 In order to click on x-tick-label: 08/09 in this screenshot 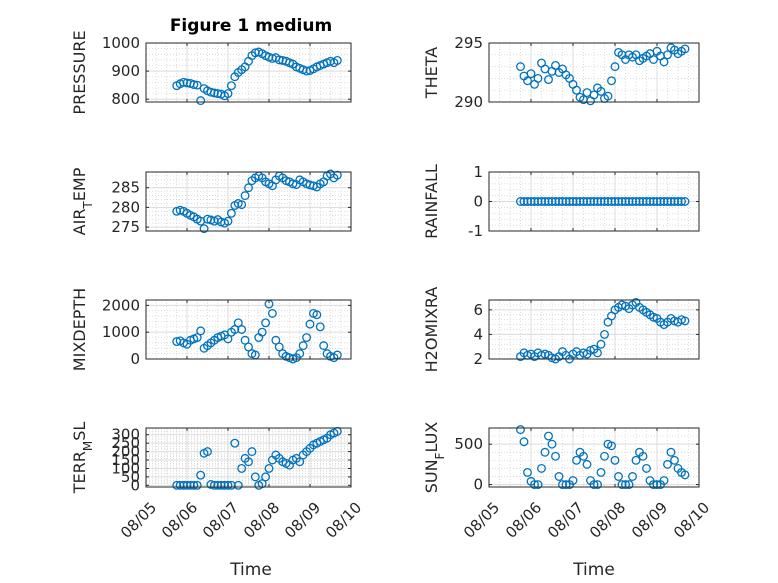, I will do `click(302, 520)`.